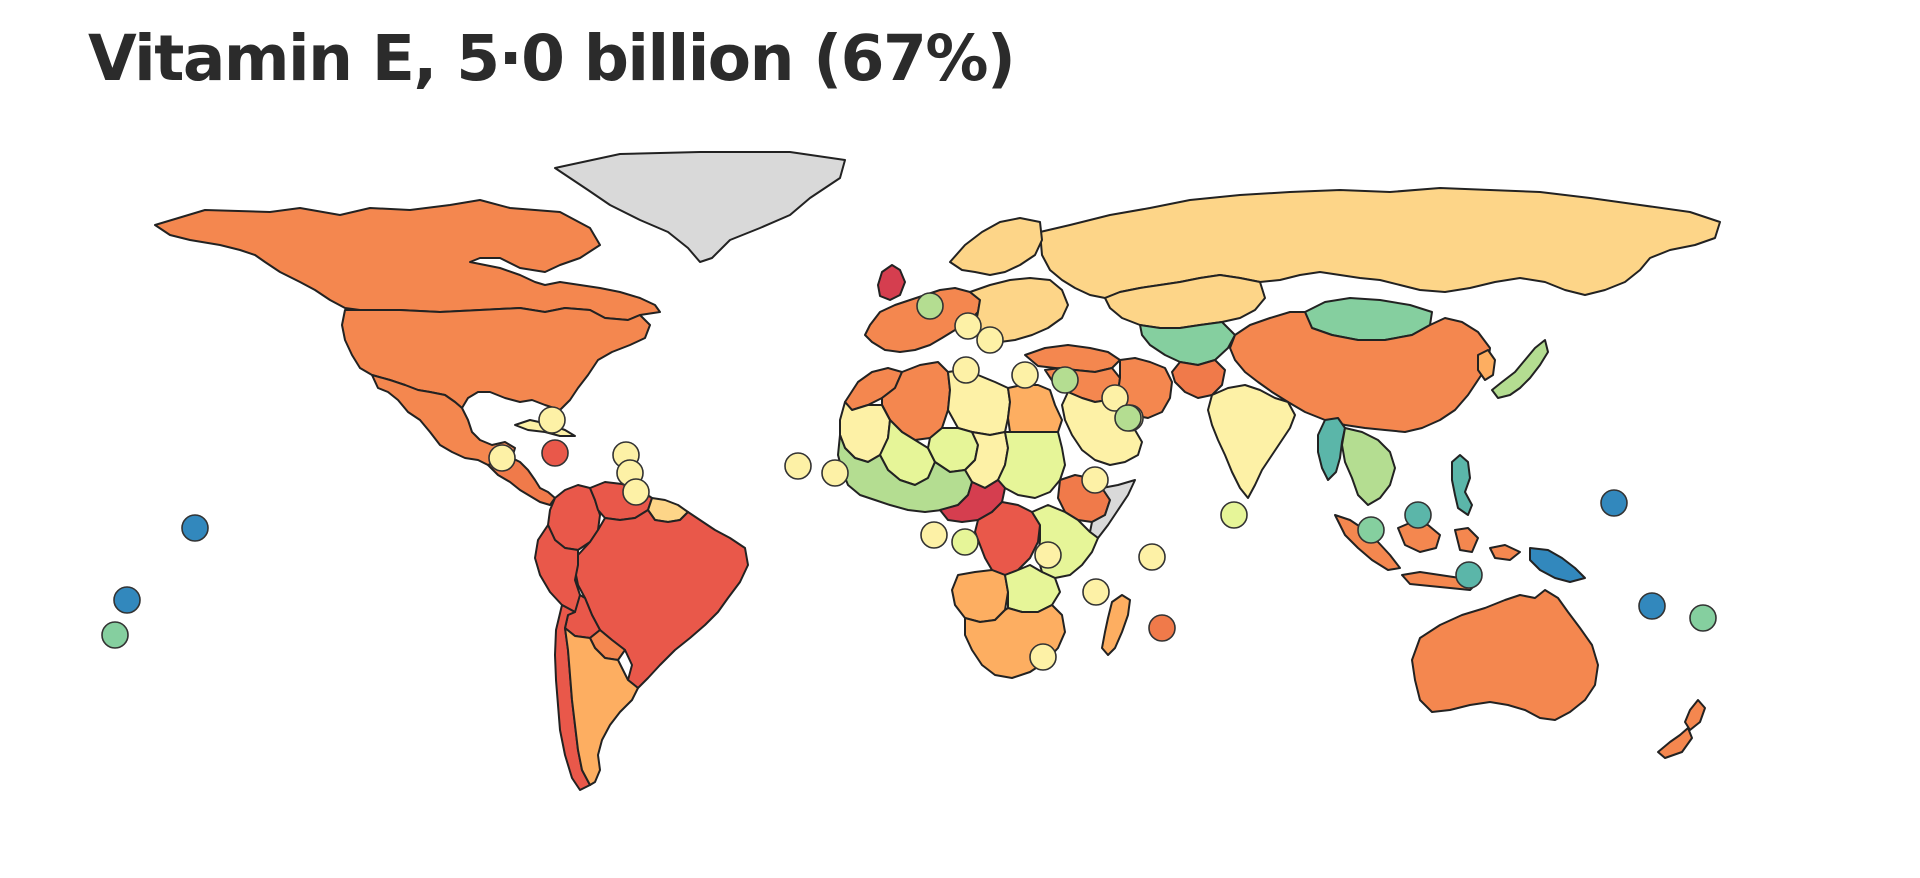  What do you see at coordinates (1187, 343) in the screenshot?
I see `region-central-asia` at bounding box center [1187, 343].